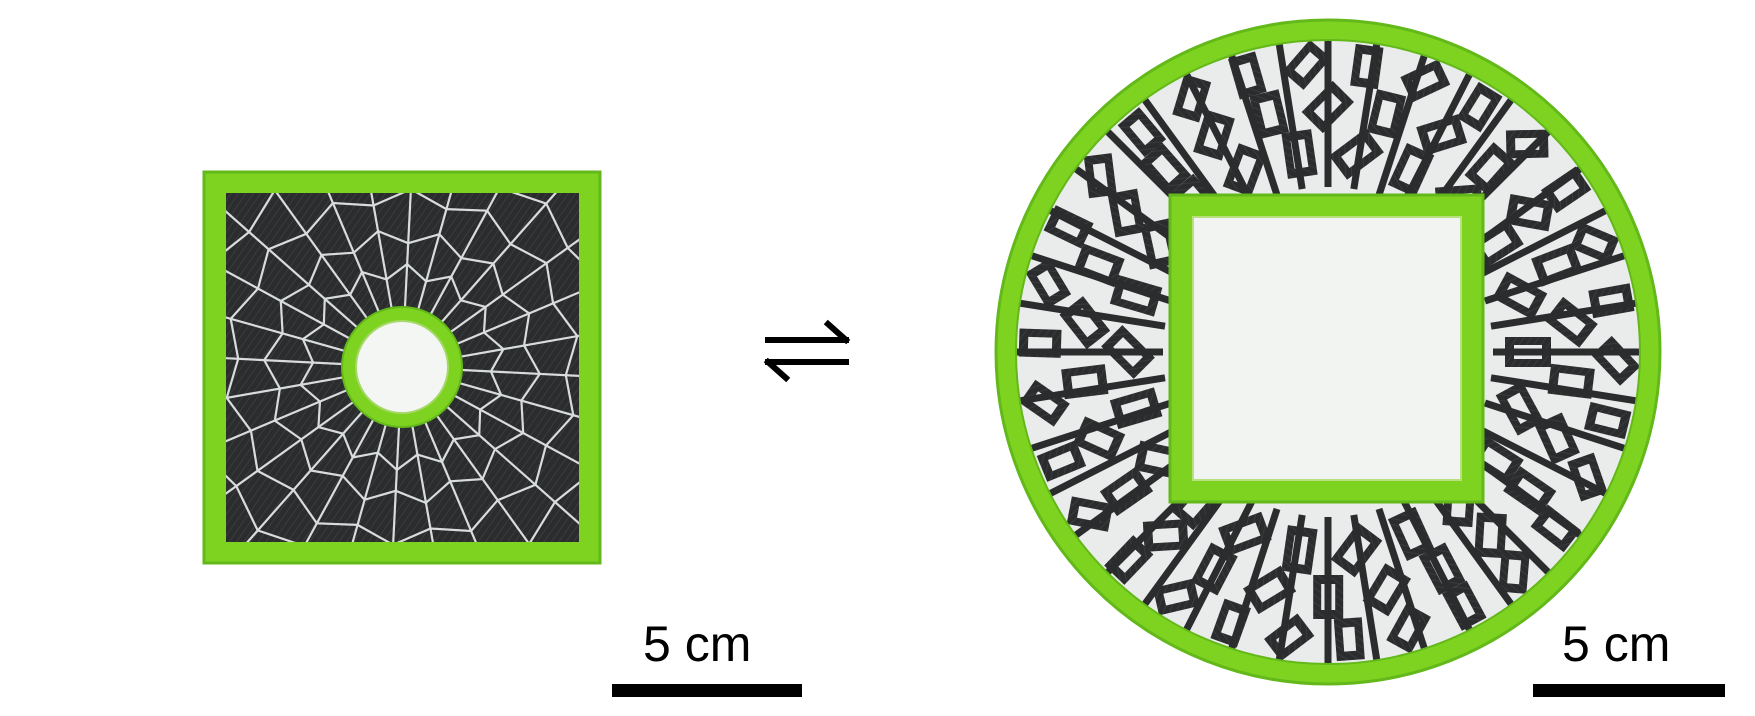 This screenshot has width=1755, height=716. What do you see at coordinates (1629, 690) in the screenshot?
I see `scale-bar-right` at bounding box center [1629, 690].